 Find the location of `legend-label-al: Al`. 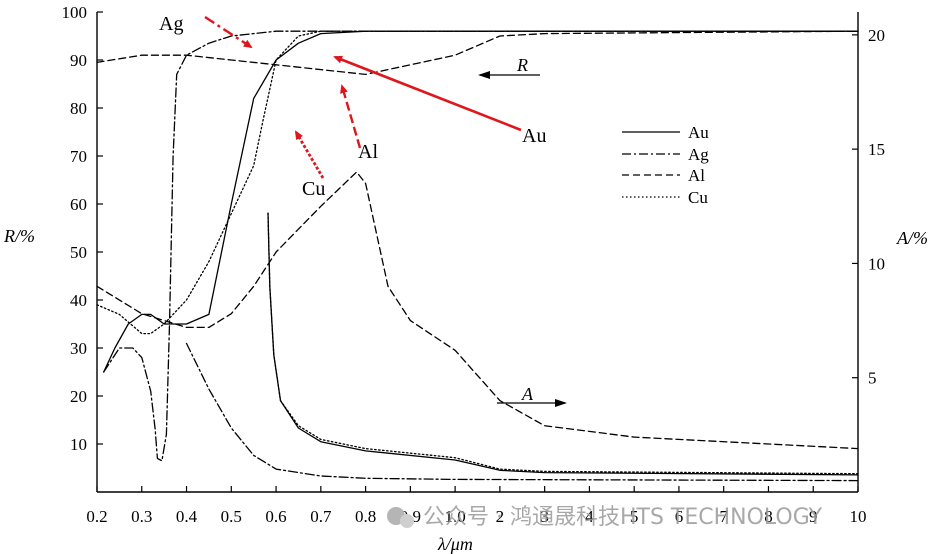

legend-label-al: Al is located at coordinates (696, 175).